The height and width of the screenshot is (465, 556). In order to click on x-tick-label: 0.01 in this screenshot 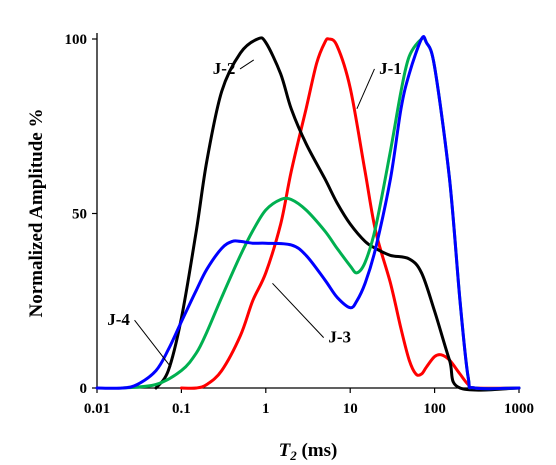, I will do `click(97, 409)`.